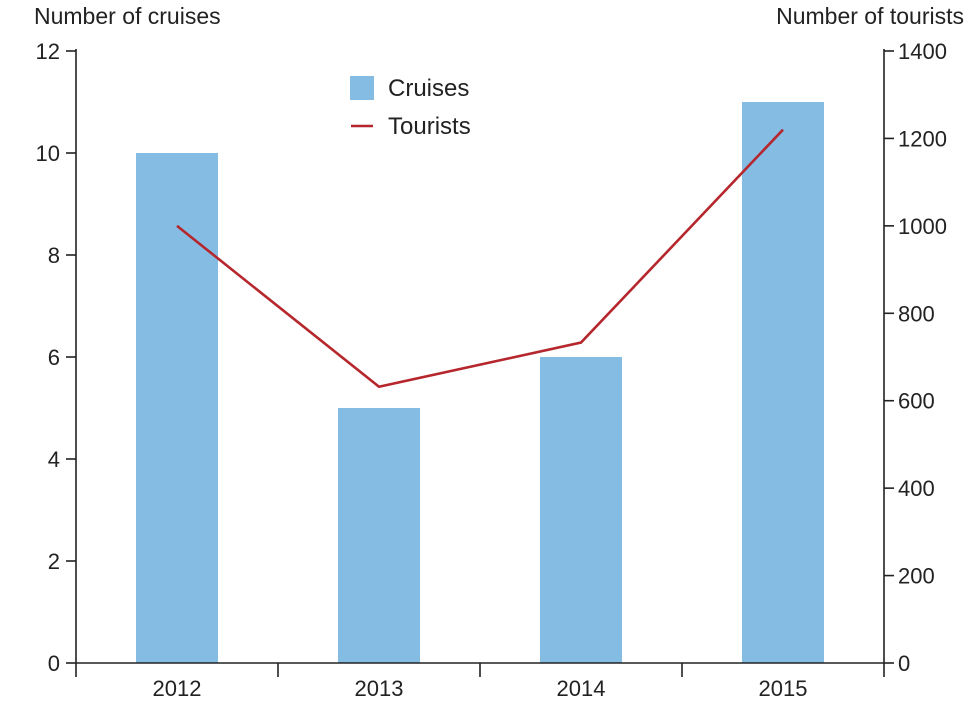 The width and height of the screenshot is (969, 716). Describe the element at coordinates (904, 663) in the screenshot. I see `y-right-tick-label-0: 0` at that location.